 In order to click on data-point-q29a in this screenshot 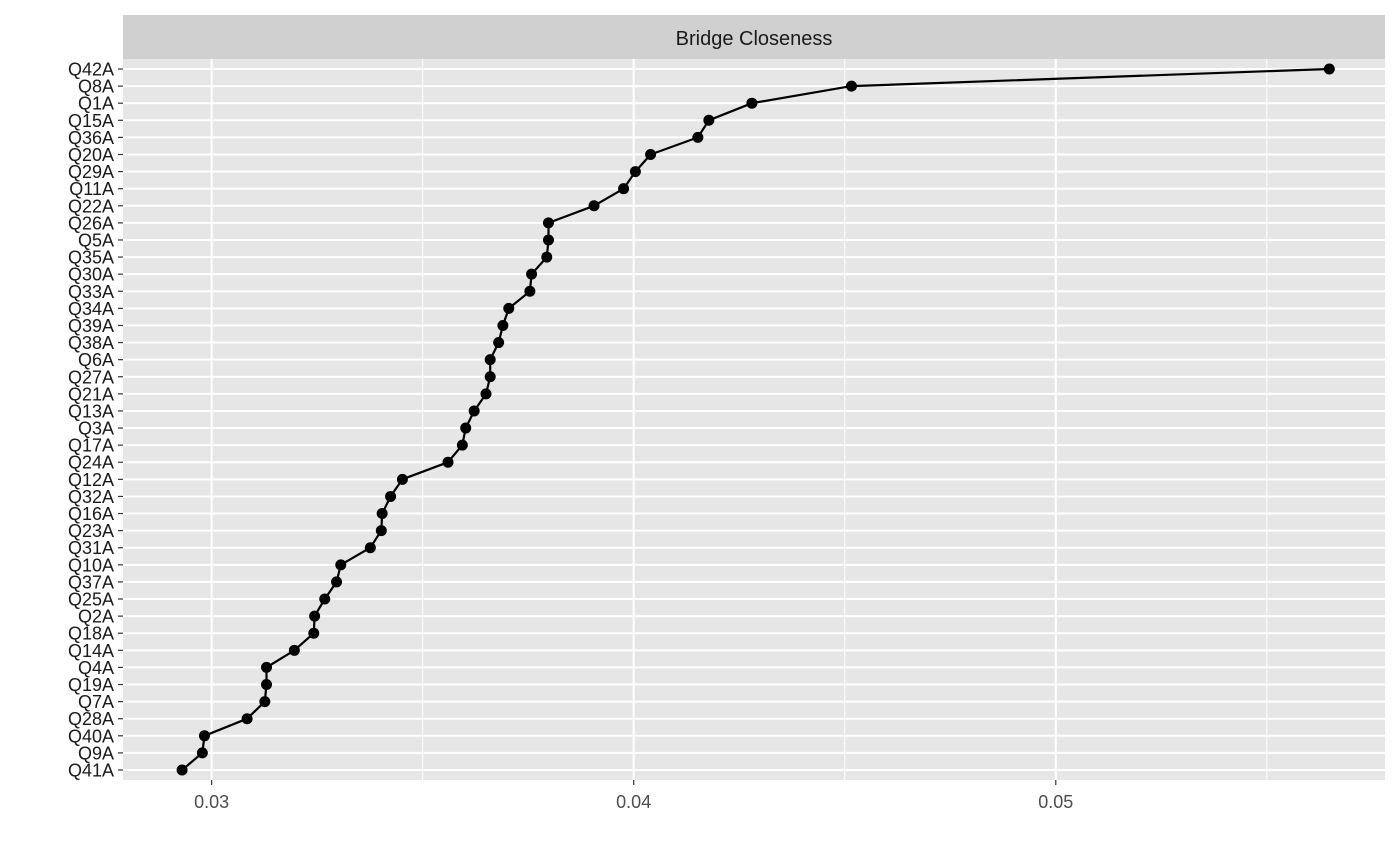, I will do `click(635, 172)`.